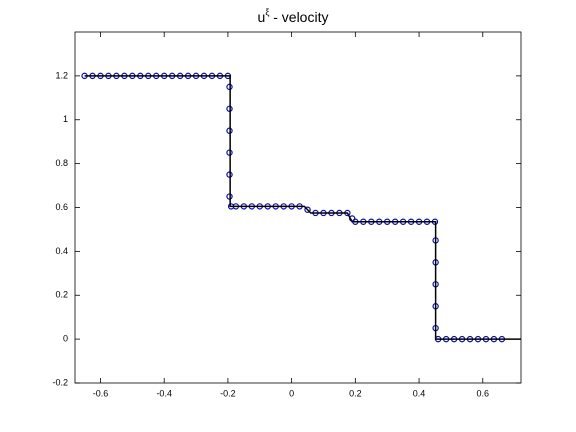  I want to click on title-base: u, so click(262, 17).